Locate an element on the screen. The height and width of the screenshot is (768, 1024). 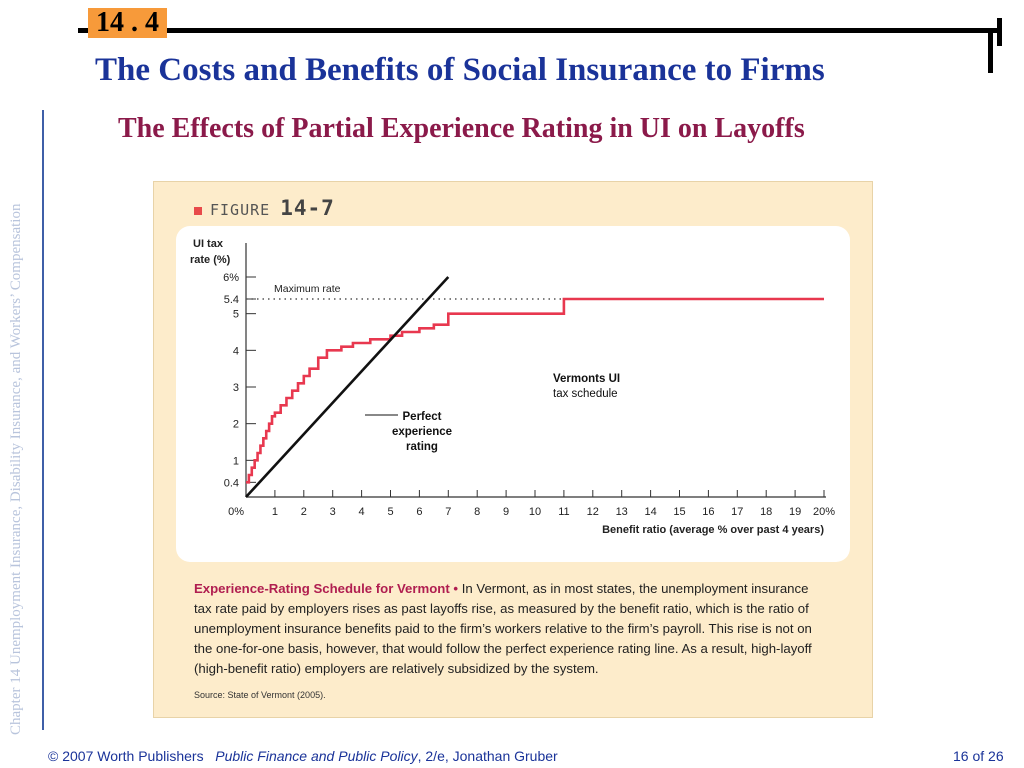
x-tick-label-19: 19 is located at coordinates (795, 512).